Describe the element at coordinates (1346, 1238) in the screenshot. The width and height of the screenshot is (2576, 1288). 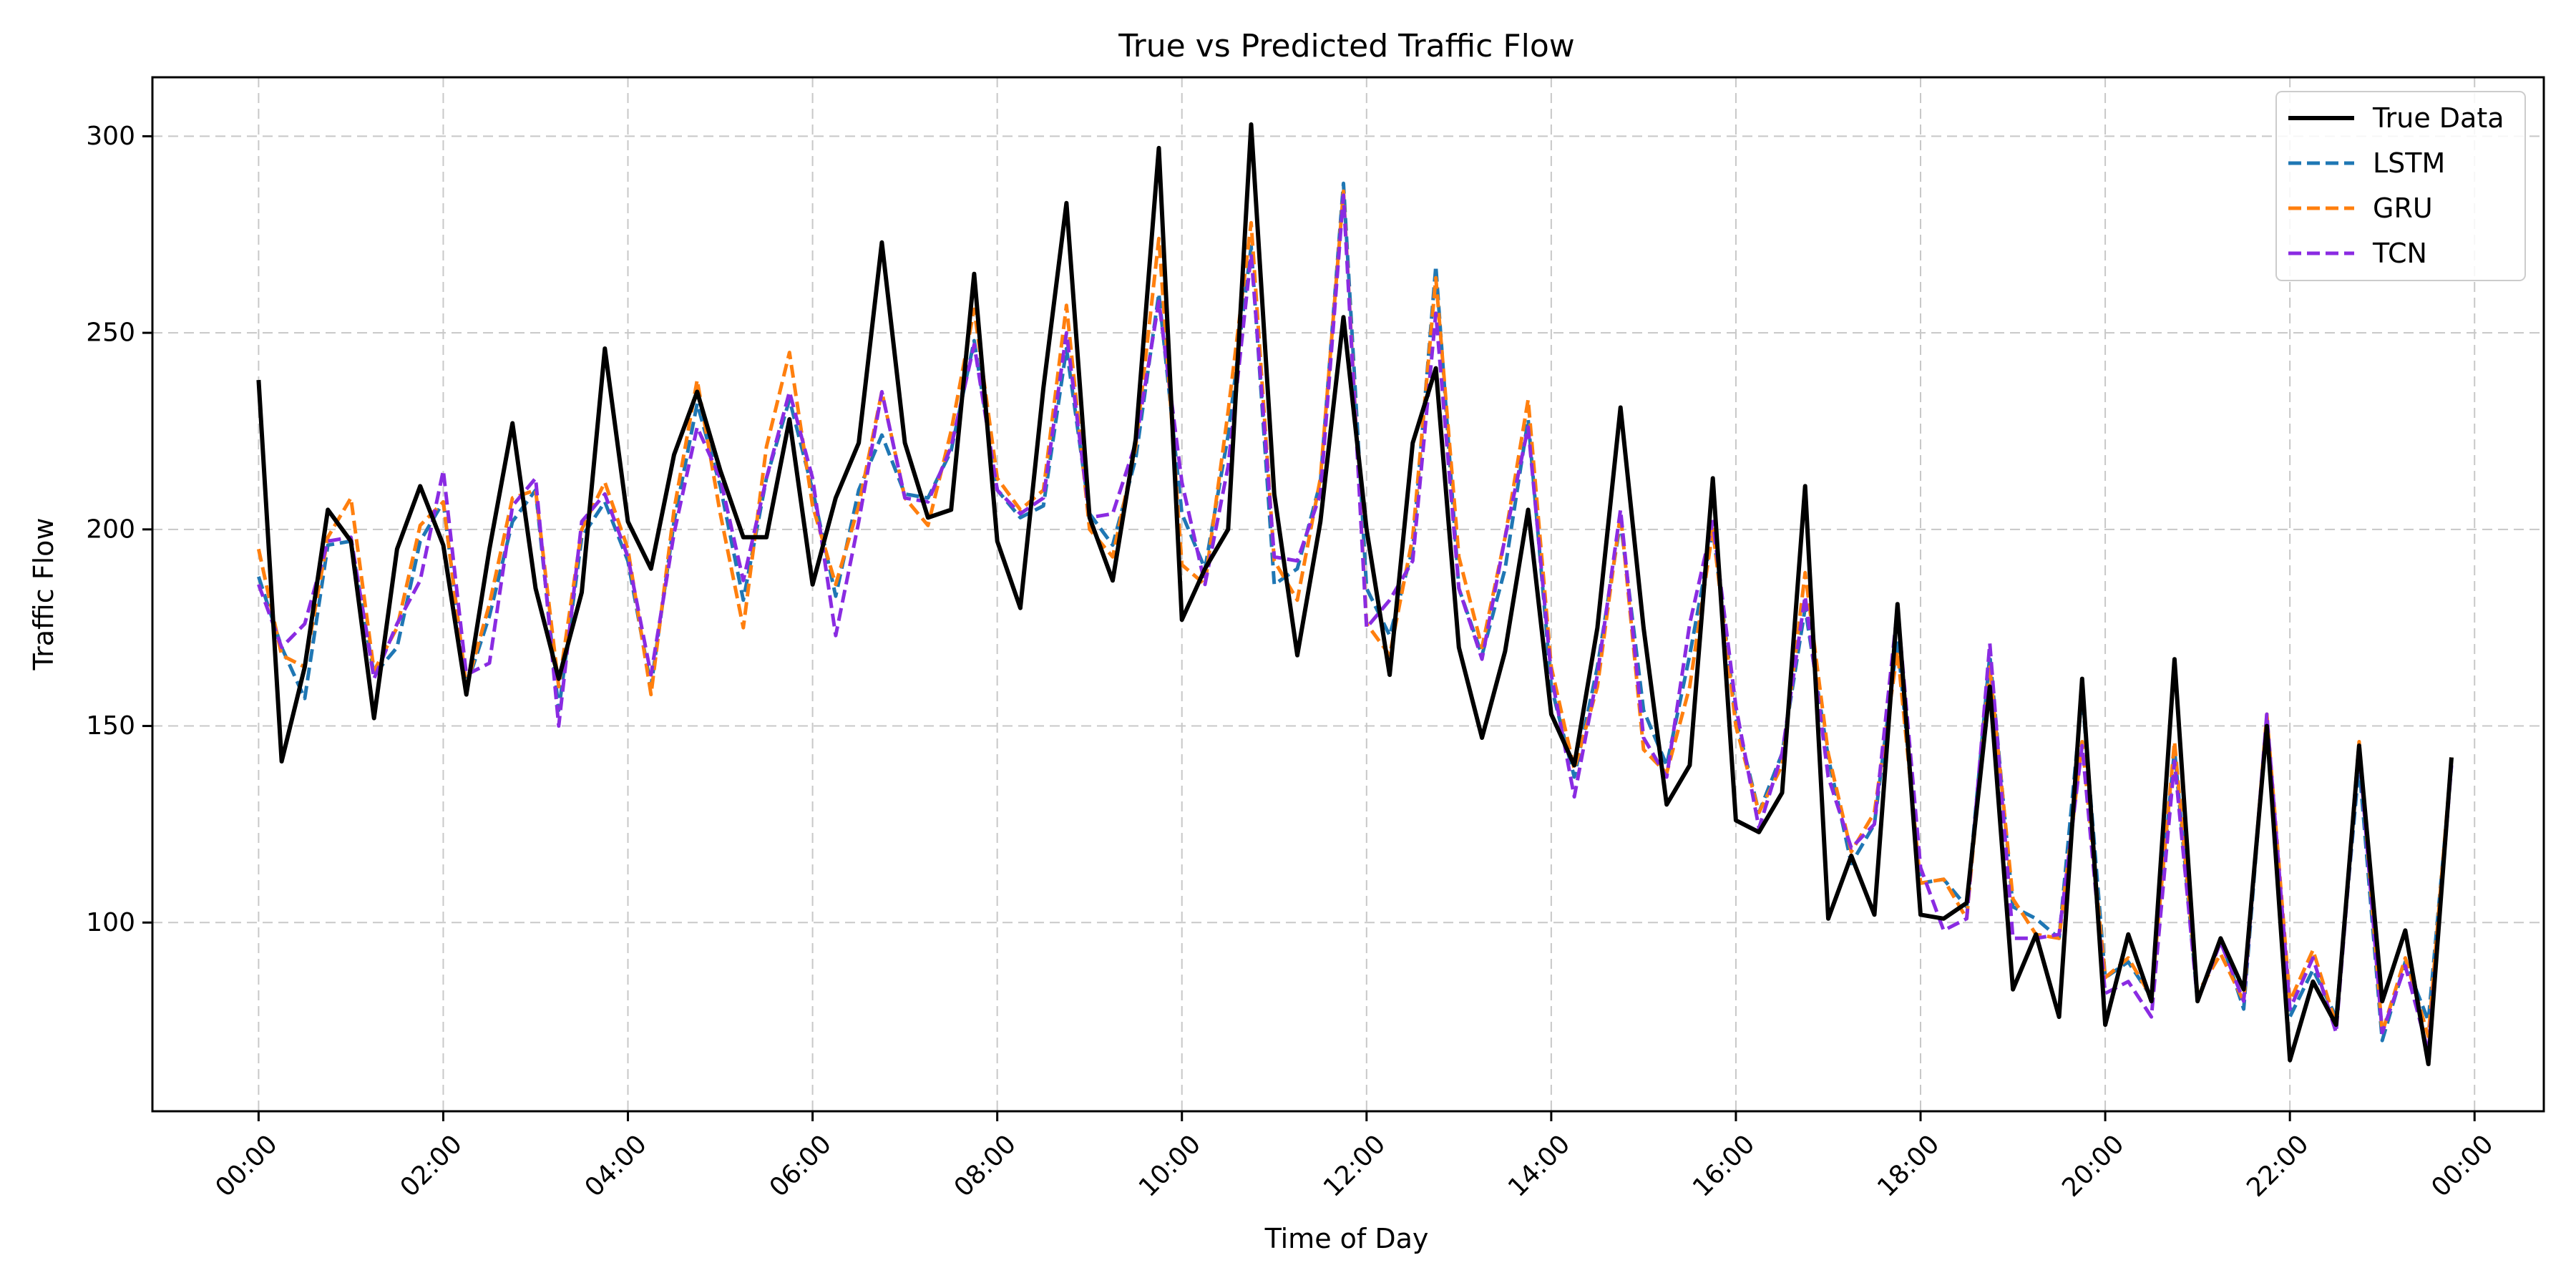
I see `x-axis-label: Time of Day` at that location.